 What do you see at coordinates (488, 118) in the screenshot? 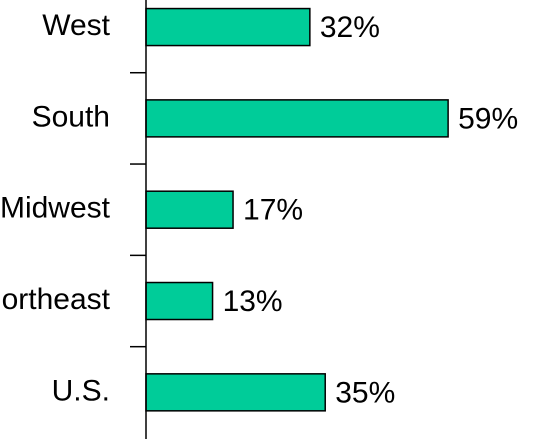
I see `value-label: 59%` at bounding box center [488, 118].